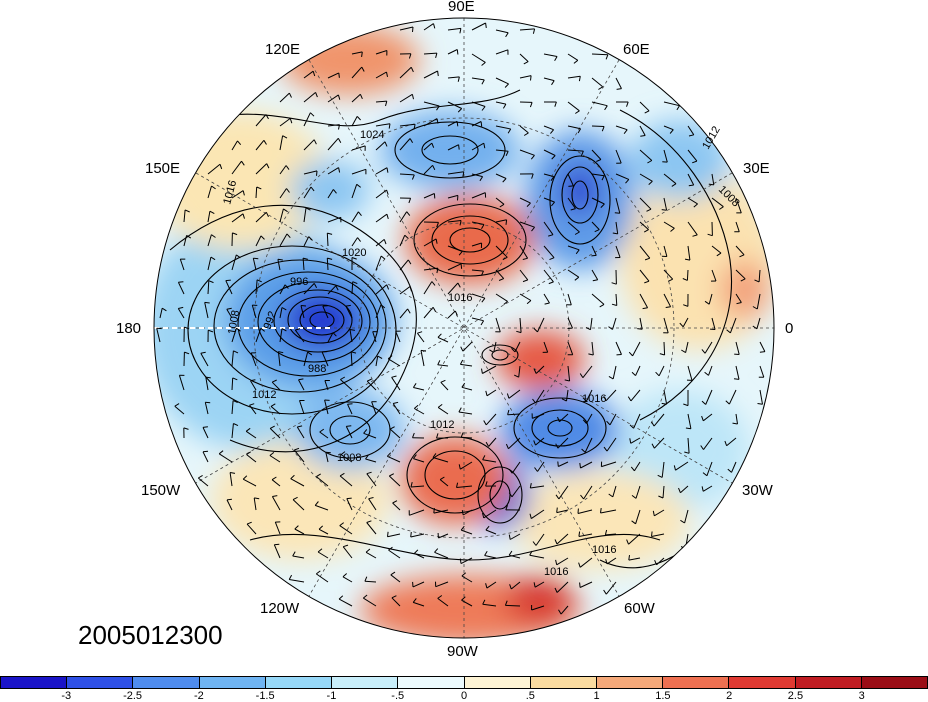  I want to click on contour-label-1008: 1008, so click(349, 458).